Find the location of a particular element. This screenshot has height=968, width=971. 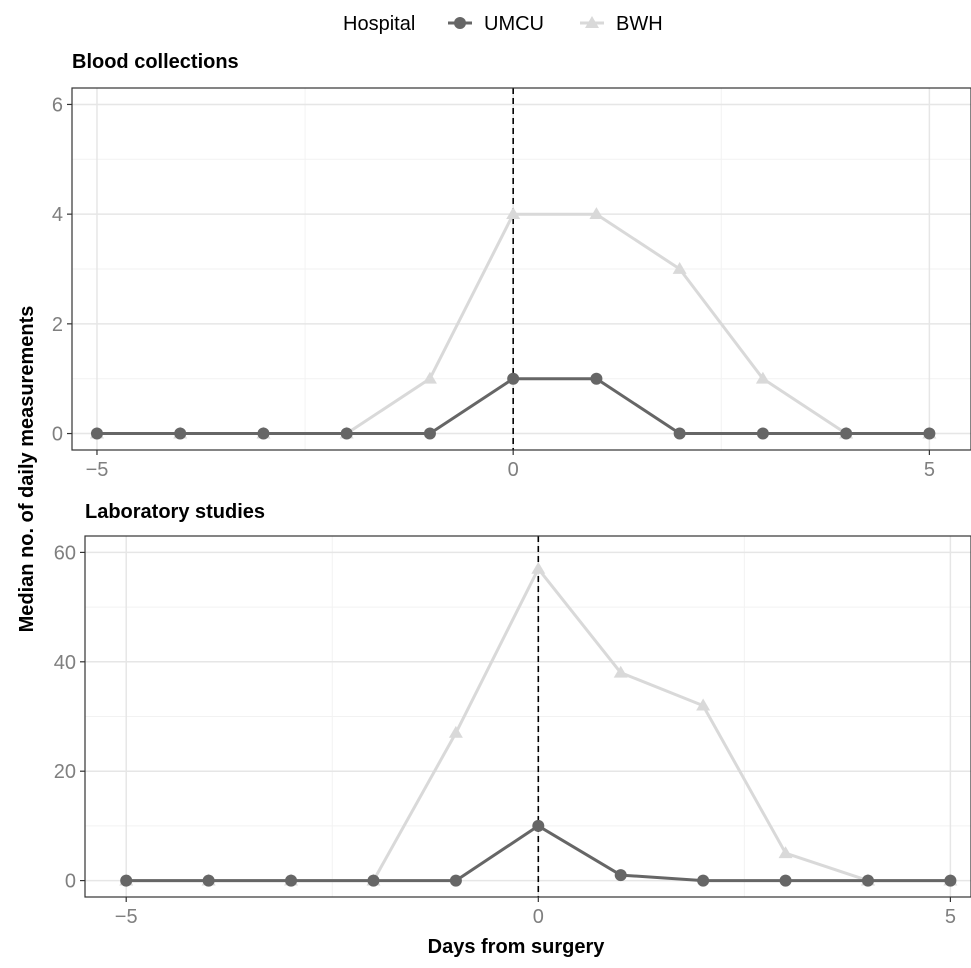

y-tick-label: 40 is located at coordinates (65, 663).